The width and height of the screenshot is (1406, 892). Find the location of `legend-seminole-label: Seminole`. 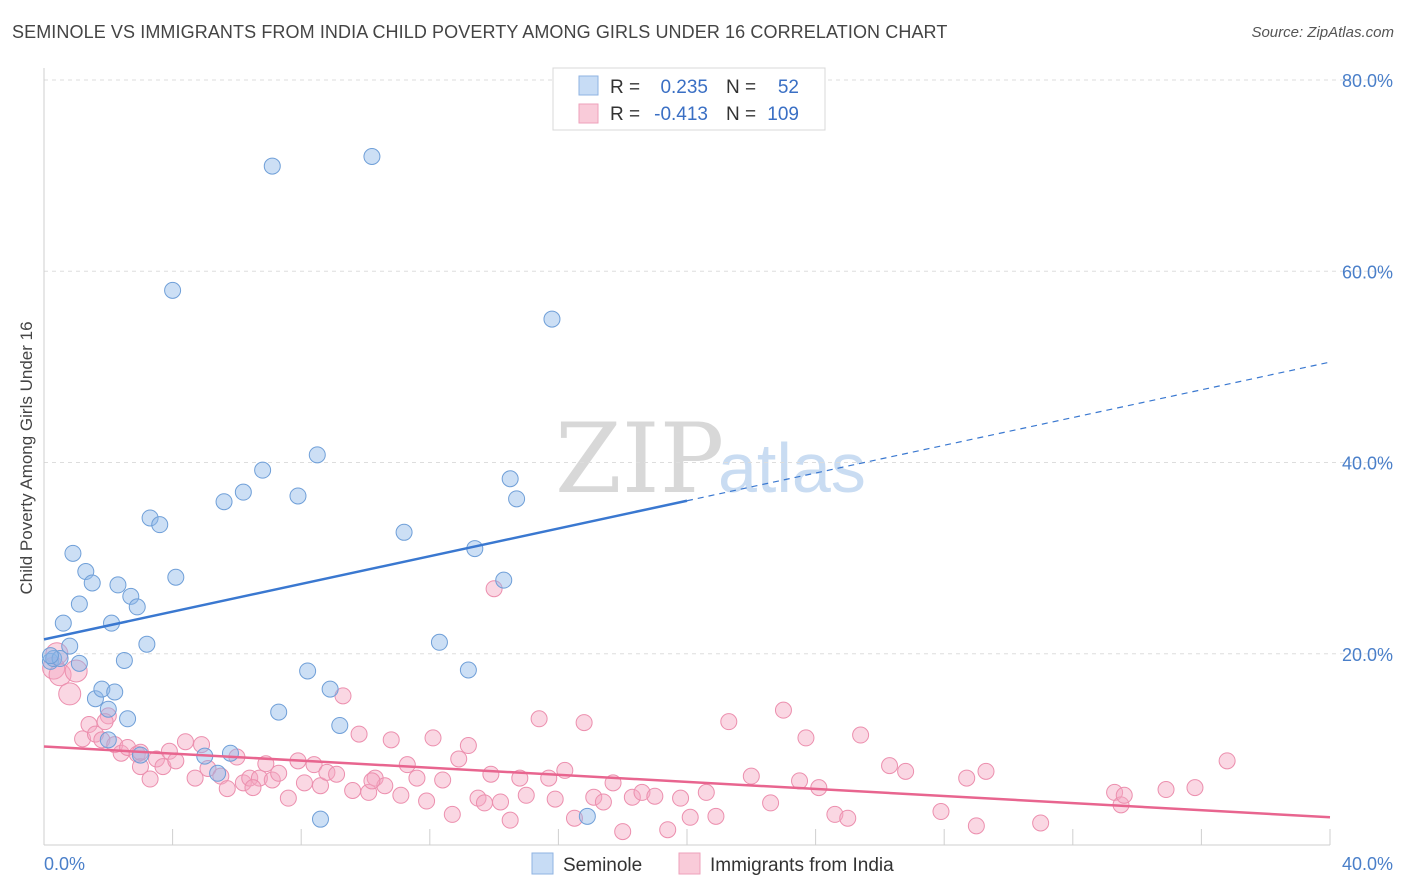

legend-seminole-label: Seminole is located at coordinates (602, 865).